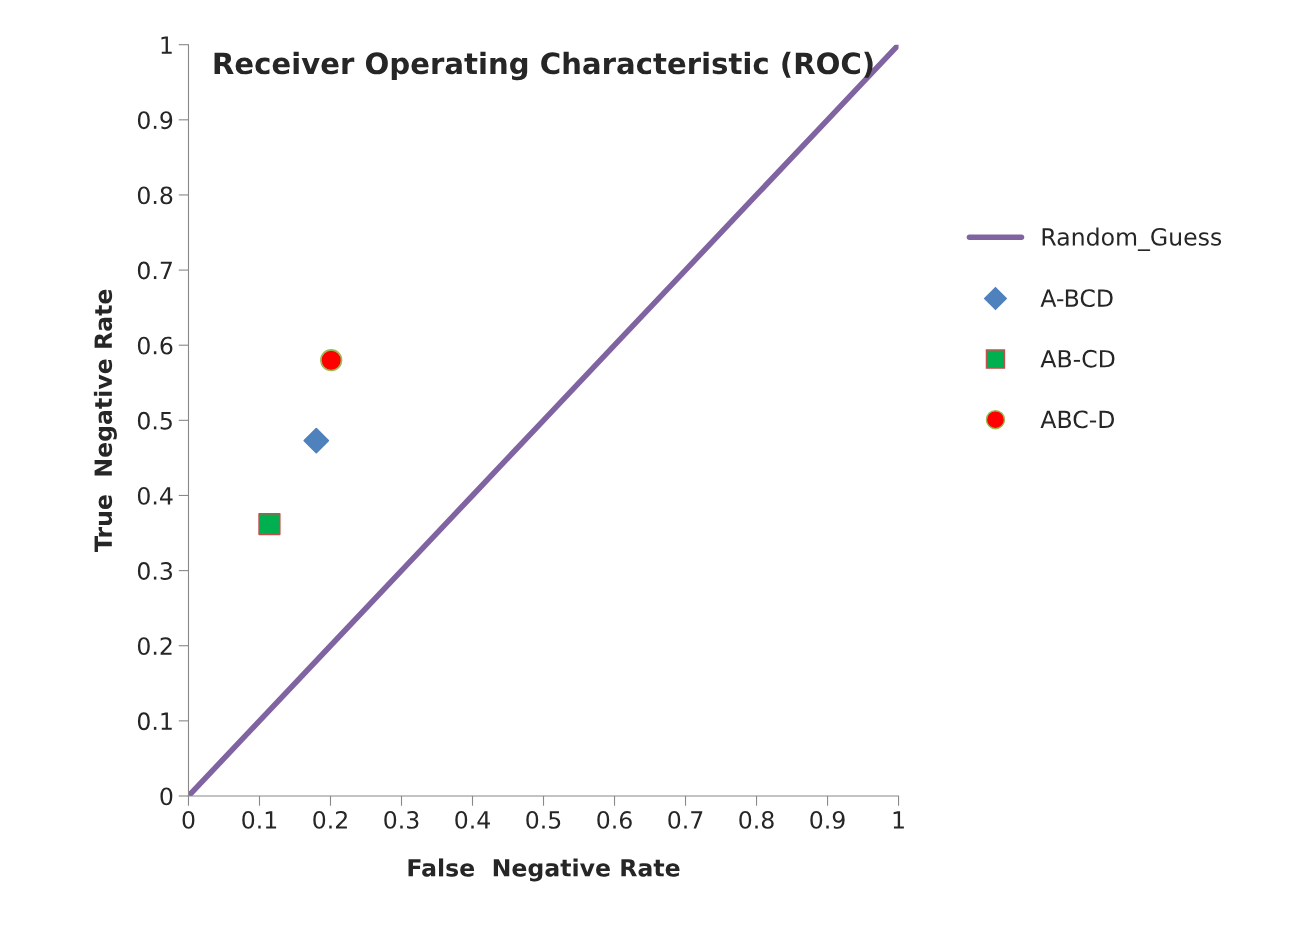  Describe the element at coordinates (1077, 358) in the screenshot. I see `legend-label: AB-CD` at that location.